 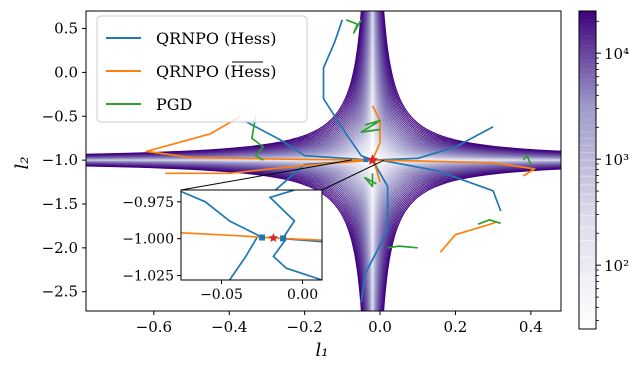 I want to click on colorbar-tick-label: 10², so click(x=616, y=266).